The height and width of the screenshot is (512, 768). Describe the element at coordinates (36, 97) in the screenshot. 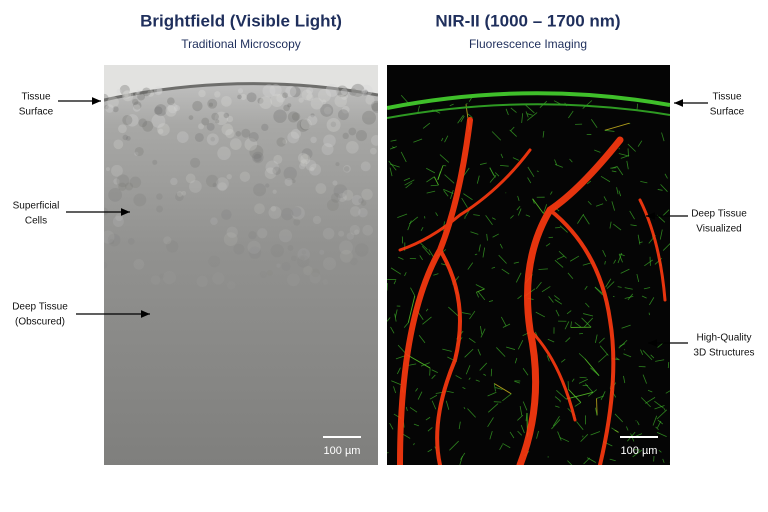

I see `annotation: Tissue` at that location.